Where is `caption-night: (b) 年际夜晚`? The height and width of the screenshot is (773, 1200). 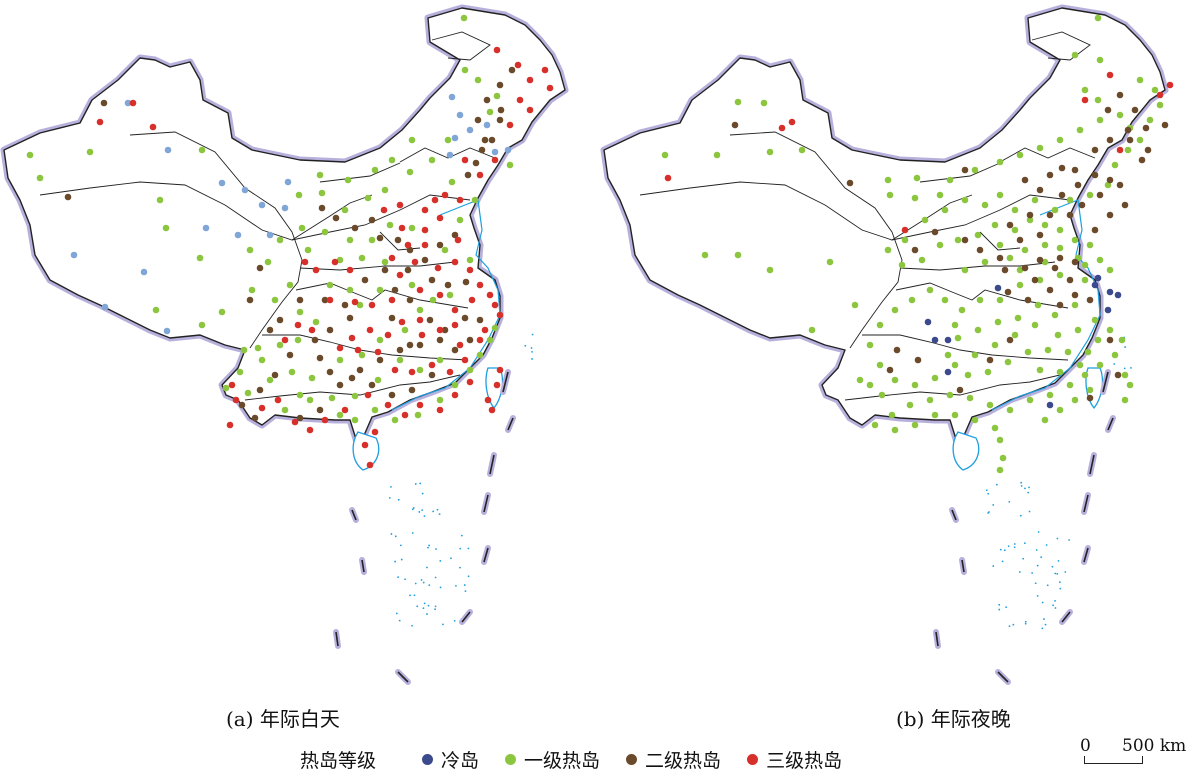
caption-night: (b) 年际夜晚 is located at coordinates (953, 719).